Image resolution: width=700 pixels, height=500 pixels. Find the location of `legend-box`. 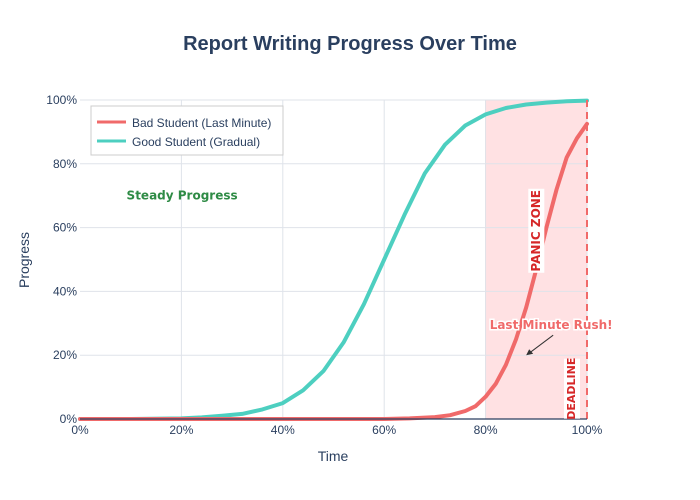

legend-box is located at coordinates (187, 130).